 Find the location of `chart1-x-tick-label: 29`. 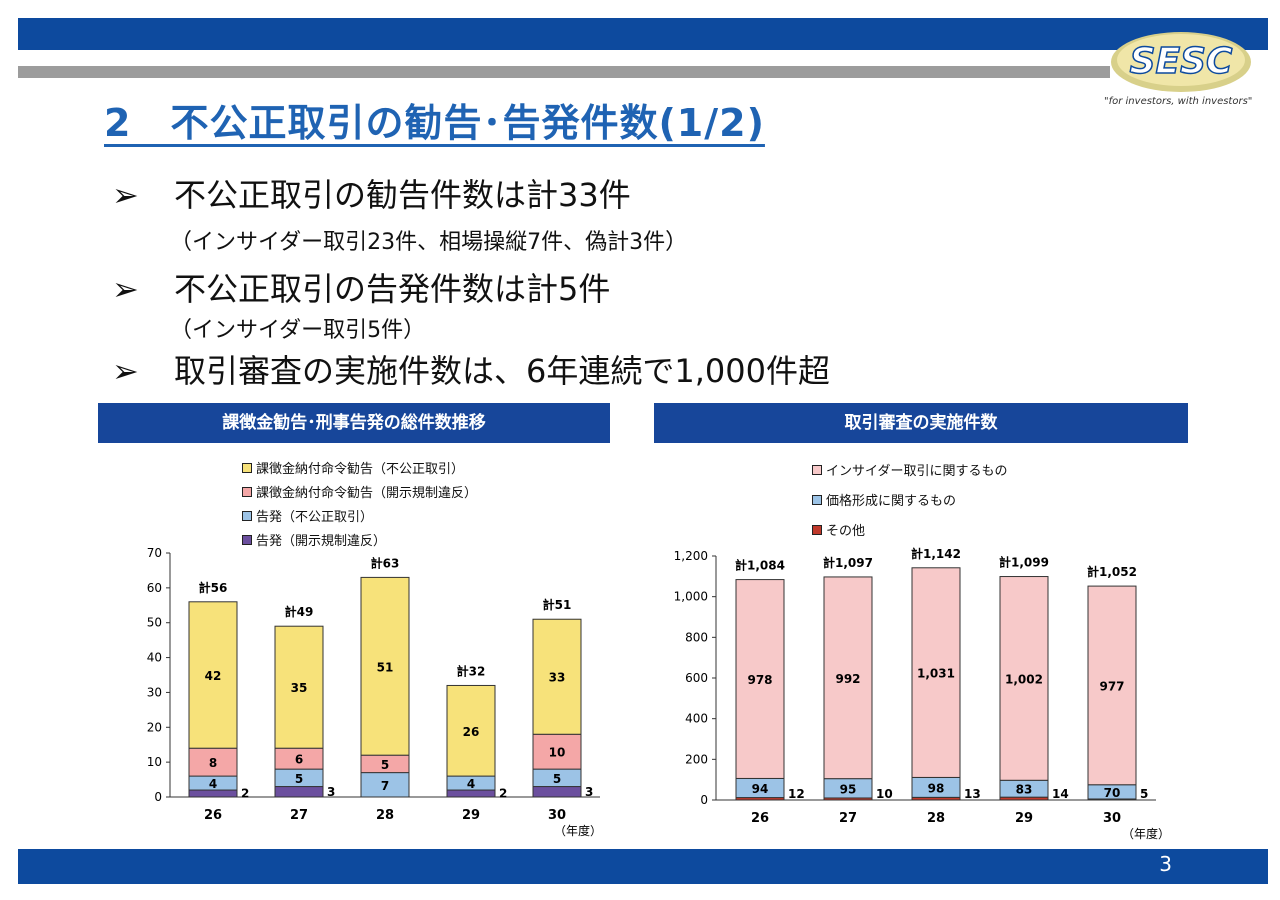

chart1-x-tick-label: 29 is located at coordinates (471, 815).